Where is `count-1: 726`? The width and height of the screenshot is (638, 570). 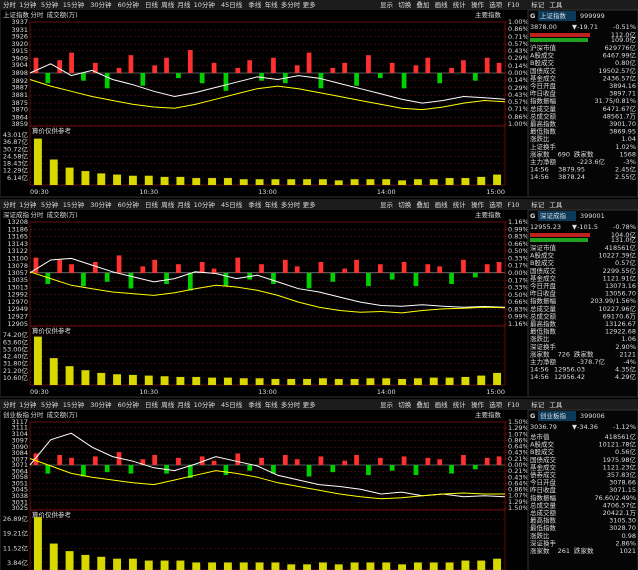 count-1: 726 is located at coordinates (564, 354).